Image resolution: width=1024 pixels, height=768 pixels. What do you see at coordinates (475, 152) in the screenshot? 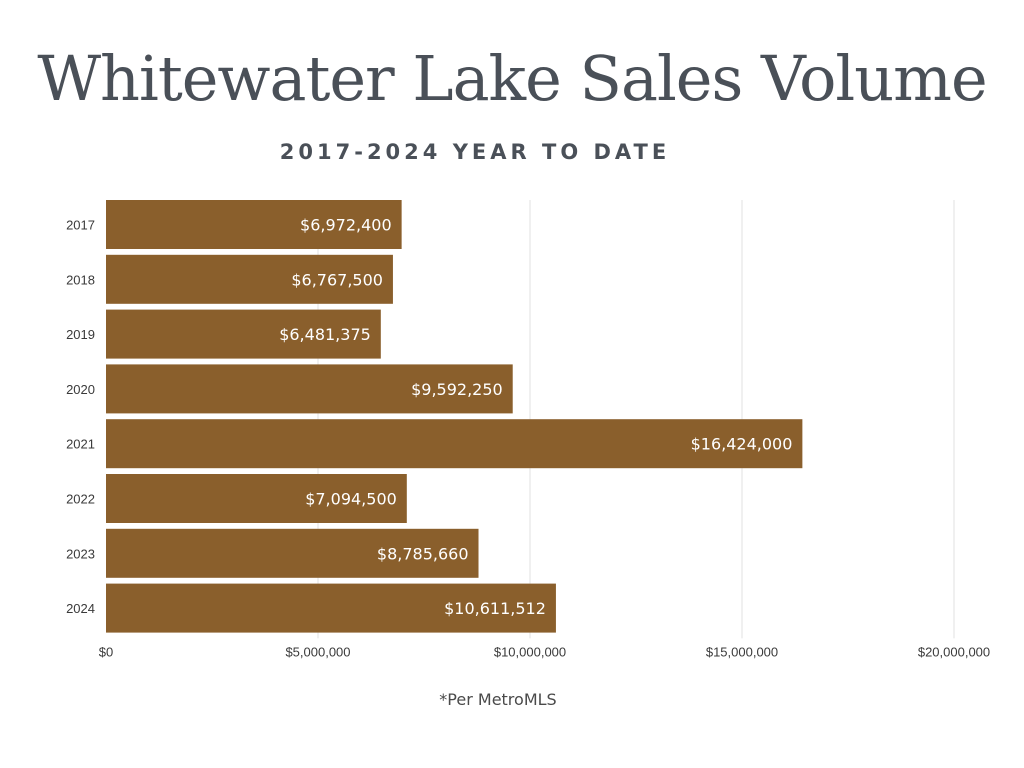
I see `chart-subtitle: 2017-2024 YEAR TO DATE` at bounding box center [475, 152].